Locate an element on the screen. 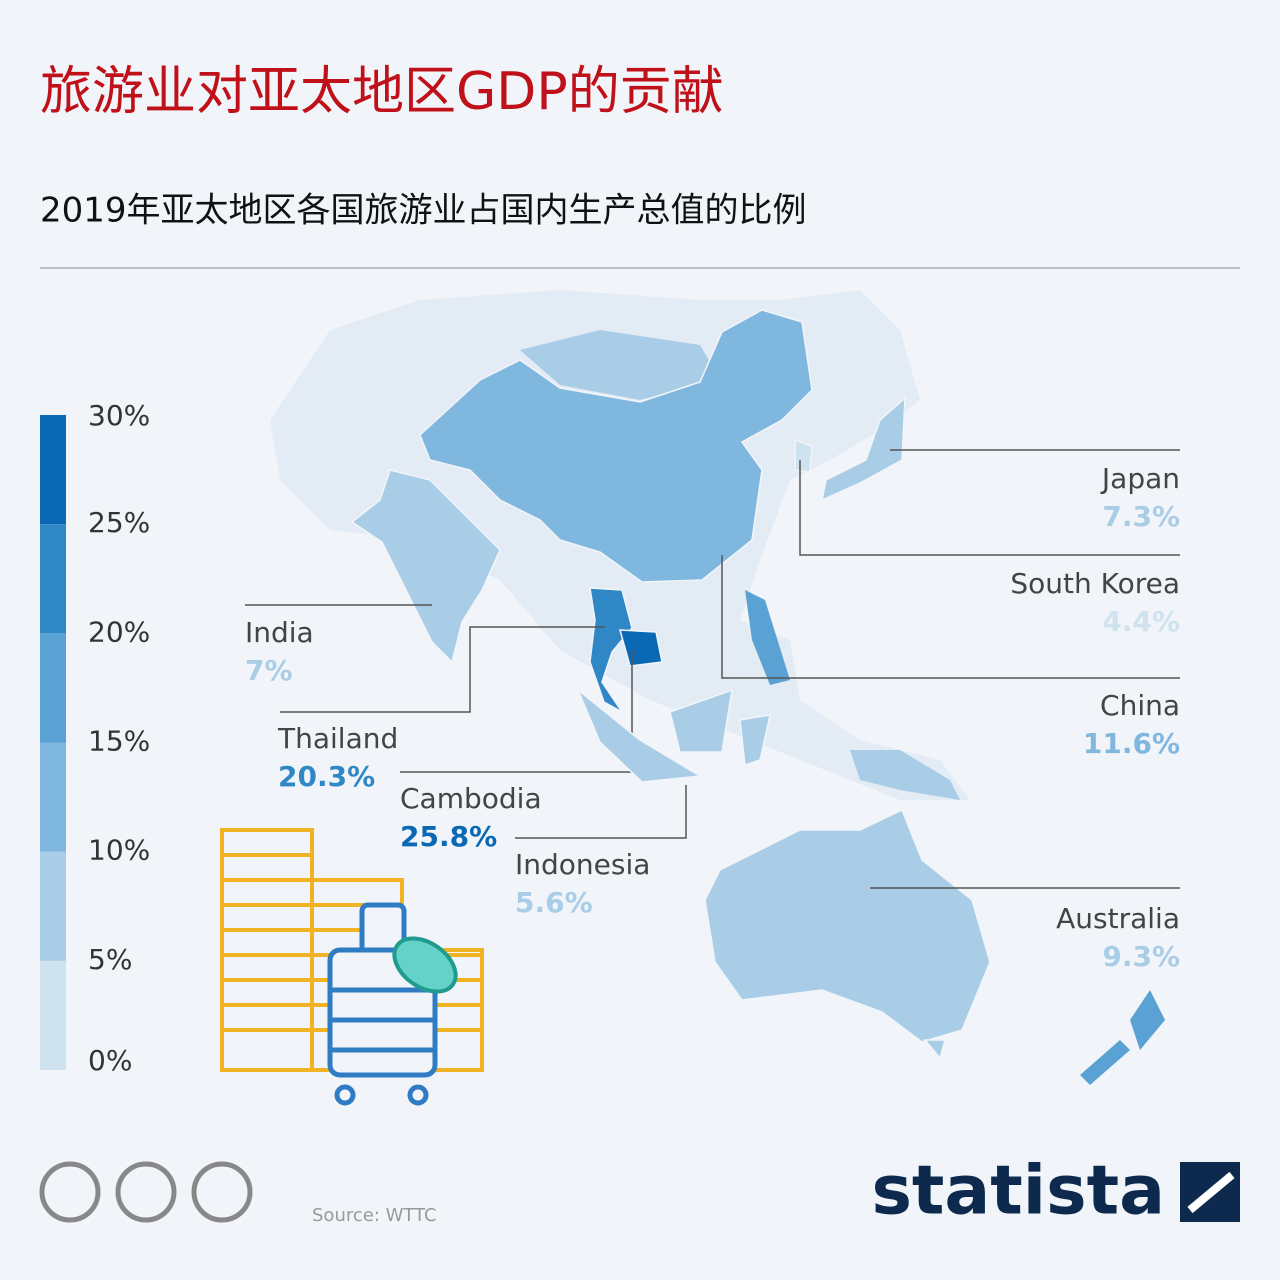 This screenshot has width=1280, height=1280. value-label: 7% is located at coordinates (269, 670).